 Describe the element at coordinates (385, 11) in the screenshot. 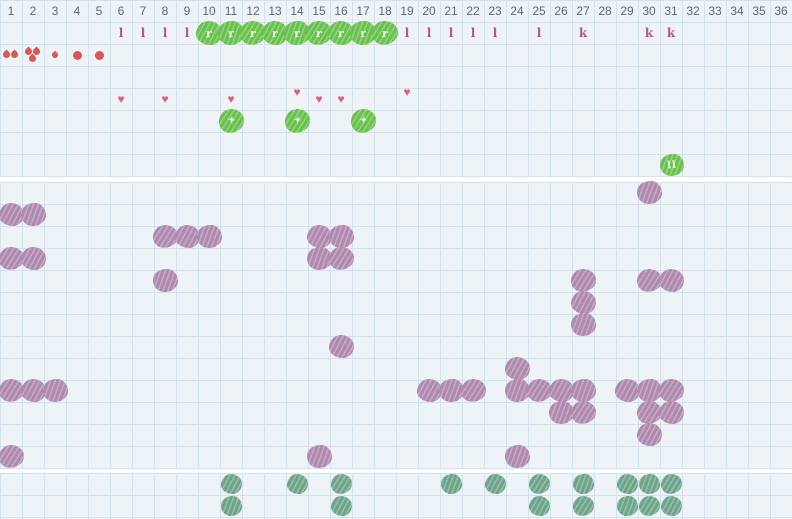

I see `day-column-header: 18` at that location.